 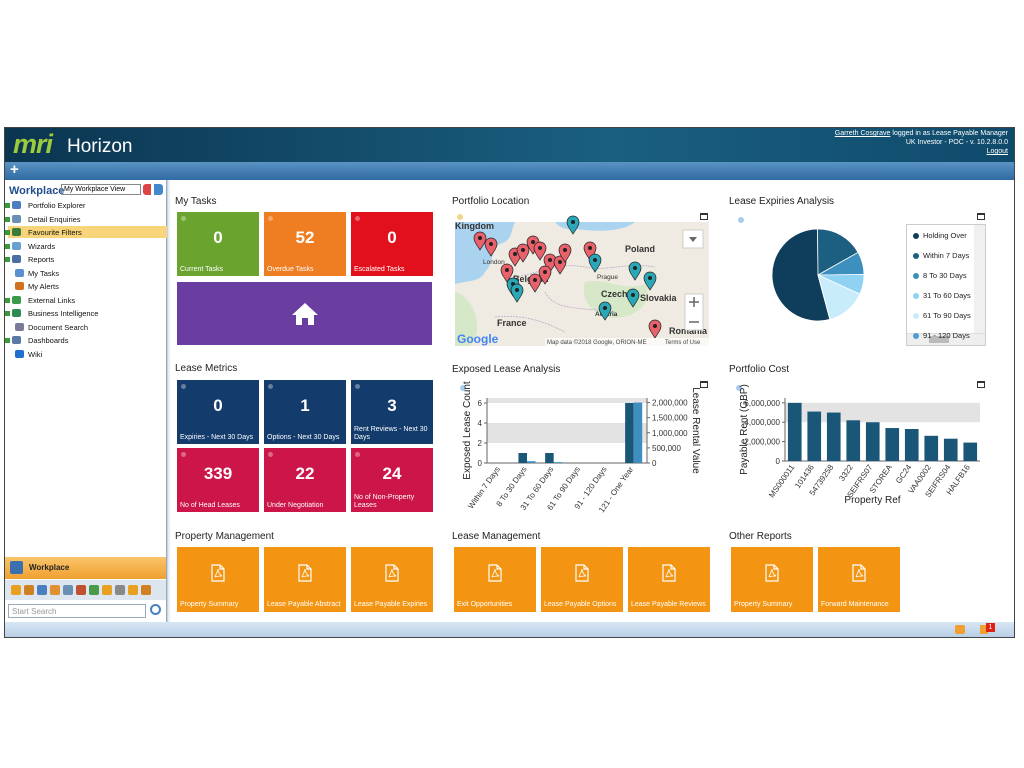 I want to click on report-tile: Lease Payable Options, so click(x=582, y=579).